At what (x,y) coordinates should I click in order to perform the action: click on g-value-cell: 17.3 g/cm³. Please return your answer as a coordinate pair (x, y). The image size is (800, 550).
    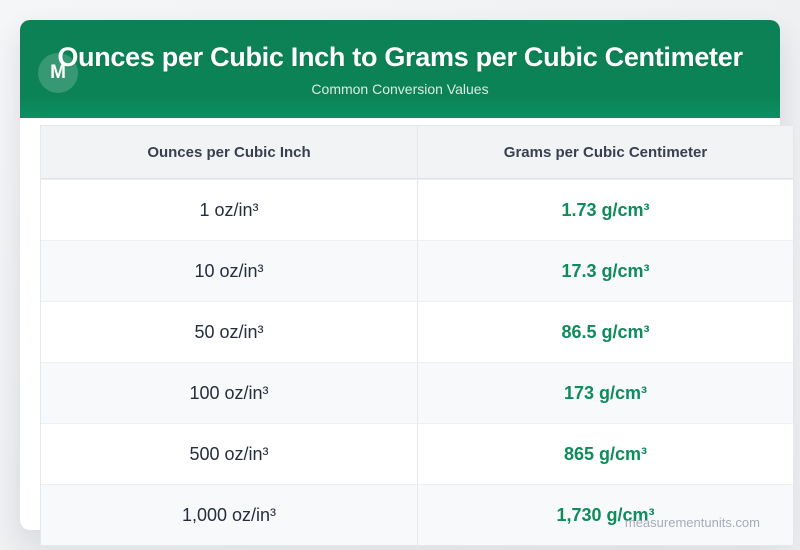
    Looking at the image, I should click on (605, 271).